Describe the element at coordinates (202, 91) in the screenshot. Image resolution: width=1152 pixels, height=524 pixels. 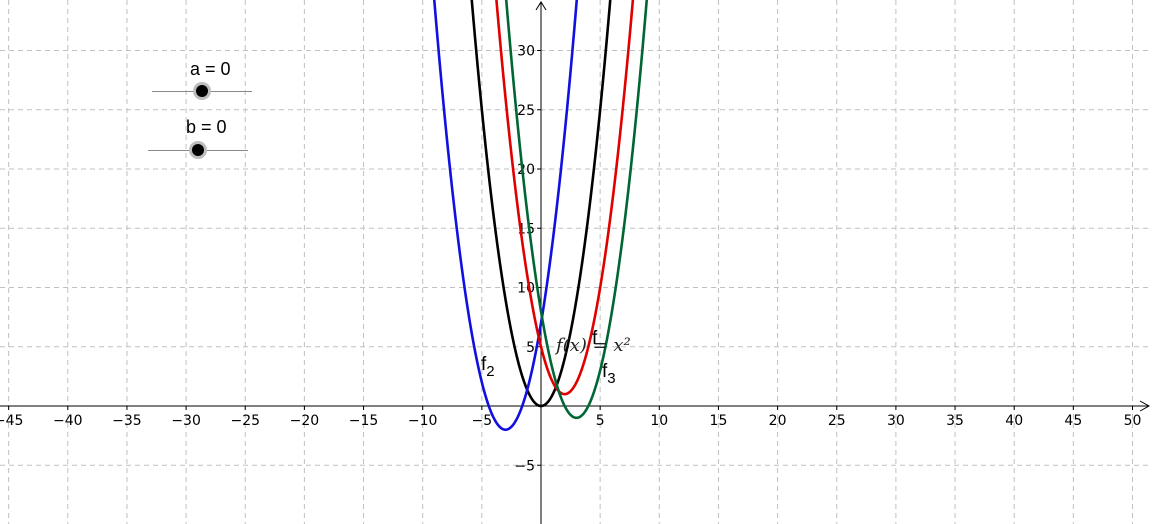
I see `slider-a-knob` at that location.